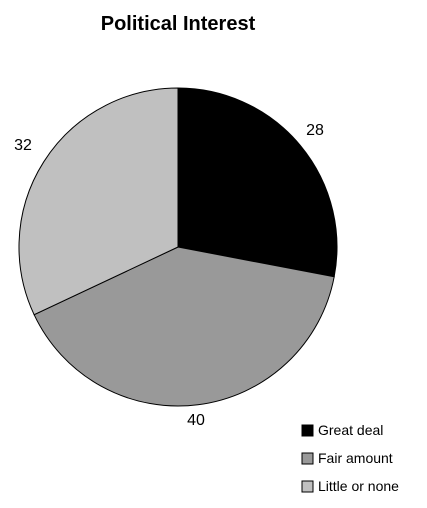  Describe the element at coordinates (350, 430) in the screenshot. I see `legend-label-great-deal: Great deal` at that location.